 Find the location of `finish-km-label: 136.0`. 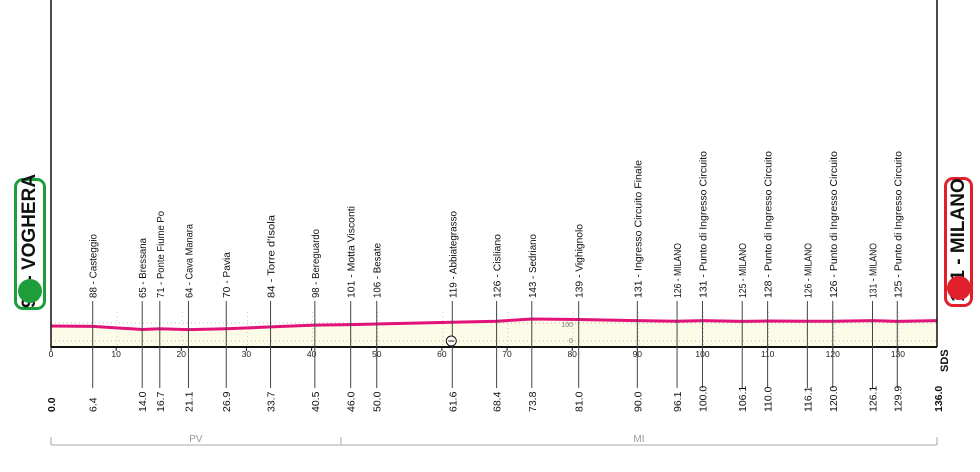

finish-km-label: 136.0 is located at coordinates (939, 399).